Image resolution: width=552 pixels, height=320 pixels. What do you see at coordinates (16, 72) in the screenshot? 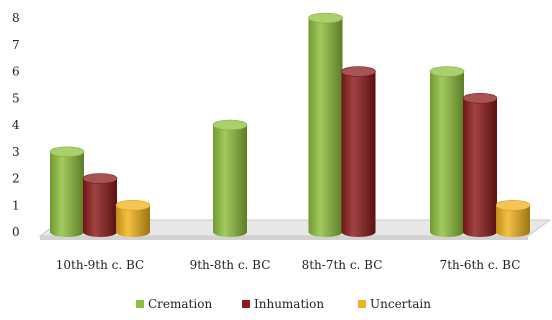
I see `y-tick-label: 6` at bounding box center [16, 72].